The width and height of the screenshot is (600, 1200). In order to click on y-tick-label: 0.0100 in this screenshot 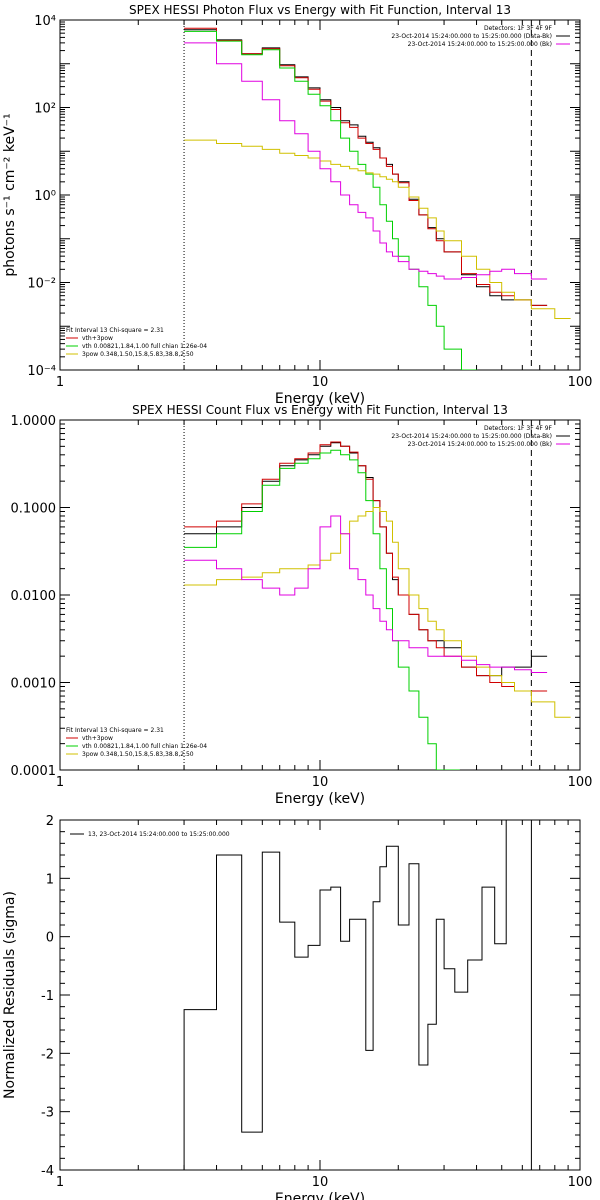, I will do `click(34, 596)`.